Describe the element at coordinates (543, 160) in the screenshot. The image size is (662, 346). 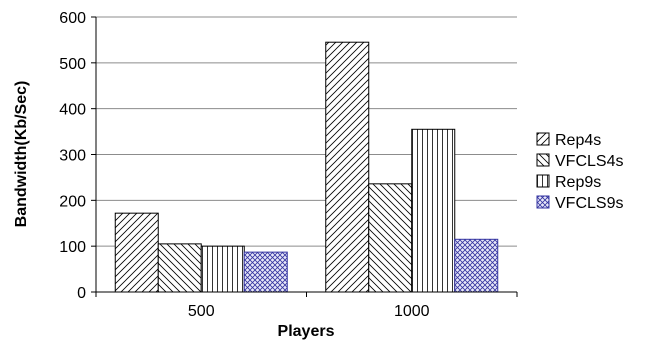
I see `legend-swatch-vfcls4s` at that location.